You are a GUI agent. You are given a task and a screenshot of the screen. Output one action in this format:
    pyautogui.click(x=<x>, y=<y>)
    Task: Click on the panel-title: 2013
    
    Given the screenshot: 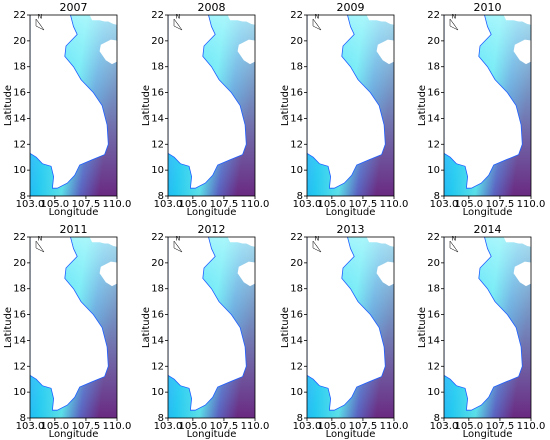 What is the action you would take?
    pyautogui.click(x=351, y=229)
    